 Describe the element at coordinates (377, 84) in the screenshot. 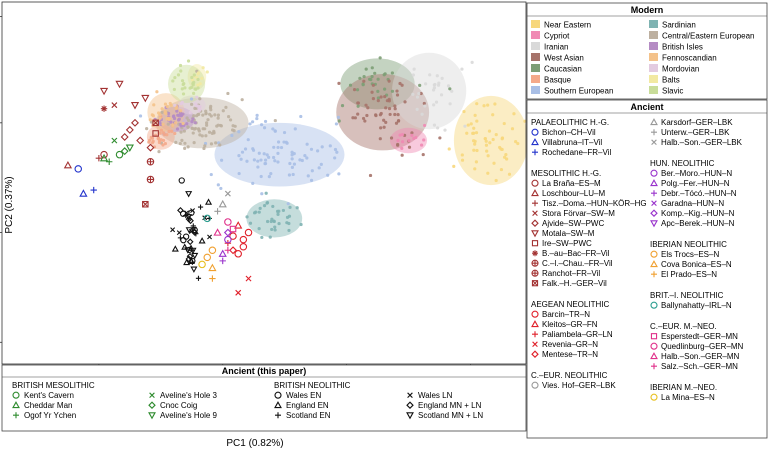

I see `hull-caucasian` at that location.